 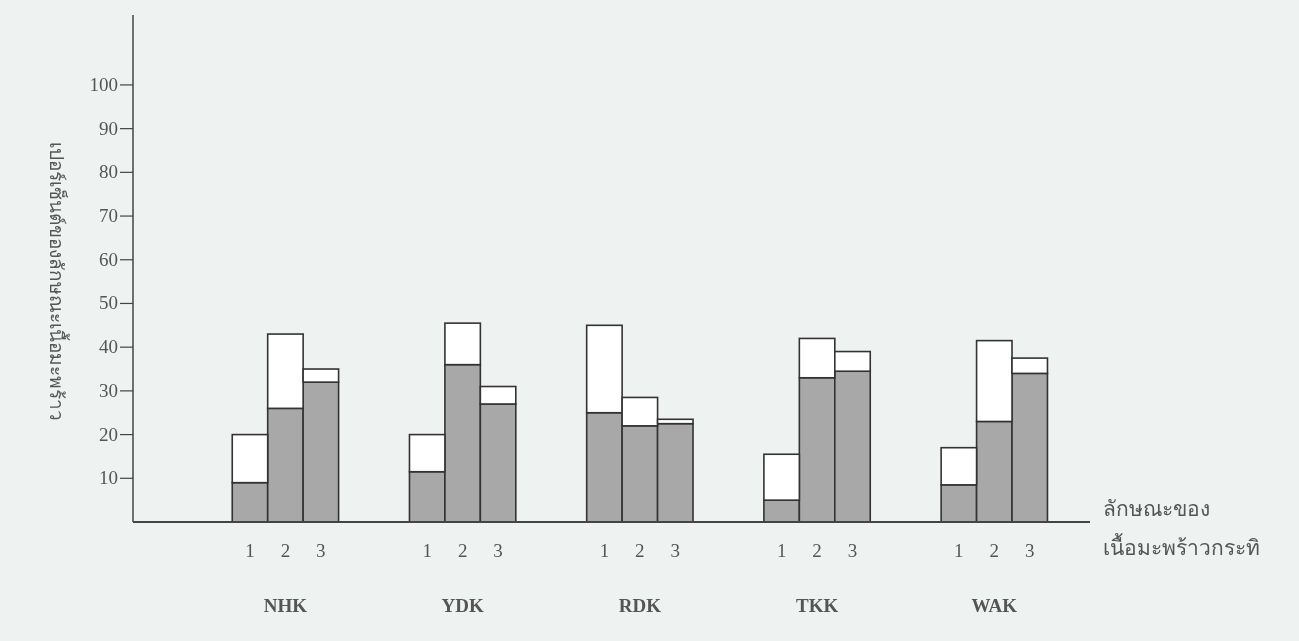 I want to click on y-tick-label: 90, so click(x=108, y=128).